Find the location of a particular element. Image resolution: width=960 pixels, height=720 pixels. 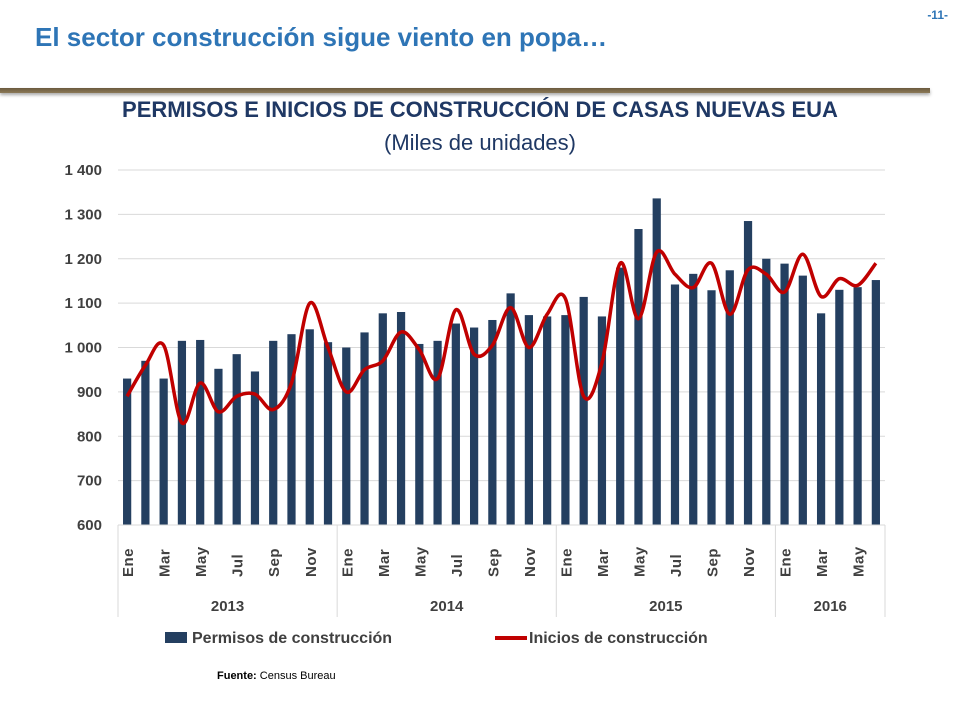

y-tick-label: 900 is located at coordinates (89, 392).